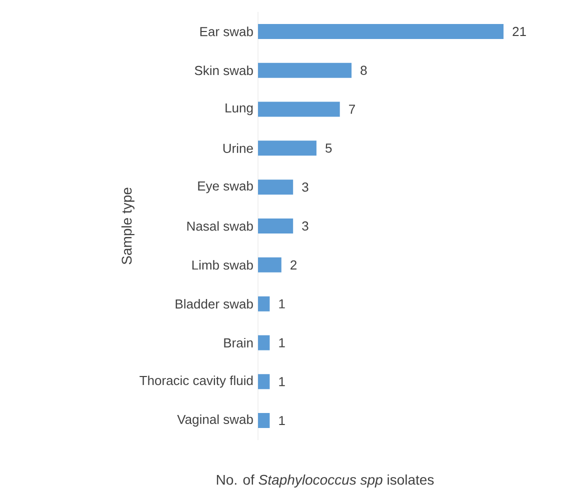 The height and width of the screenshot is (495, 567). I want to click on y-tick-label: Lung, so click(239, 109).